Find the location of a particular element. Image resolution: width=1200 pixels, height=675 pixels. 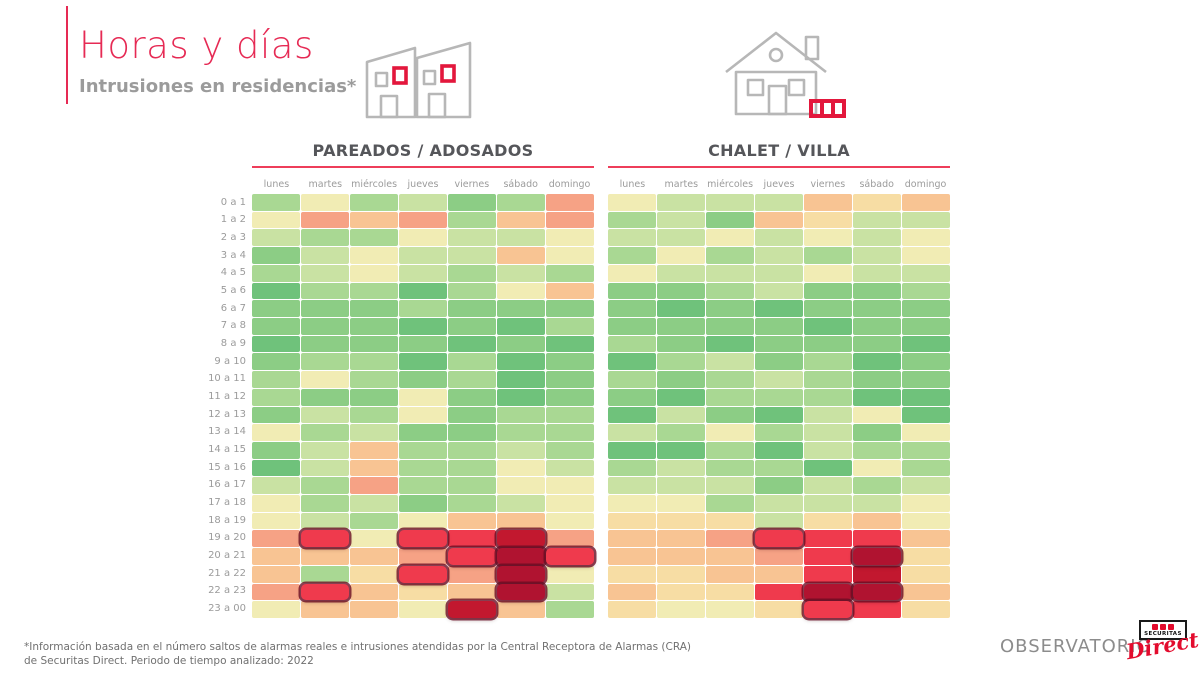

hour-label: 10 a 11 is located at coordinates (227, 379).